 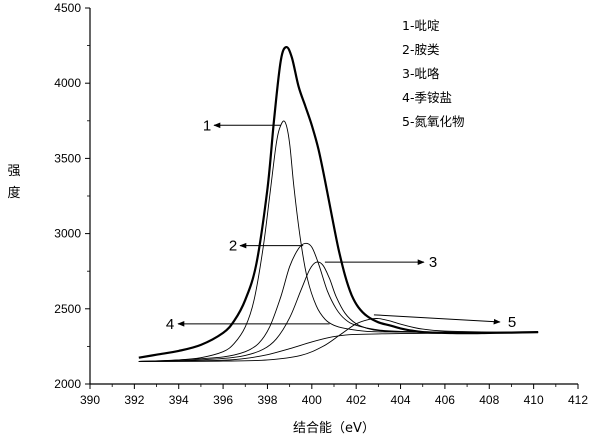 I want to click on x-tick-label: 408, so click(x=489, y=400).